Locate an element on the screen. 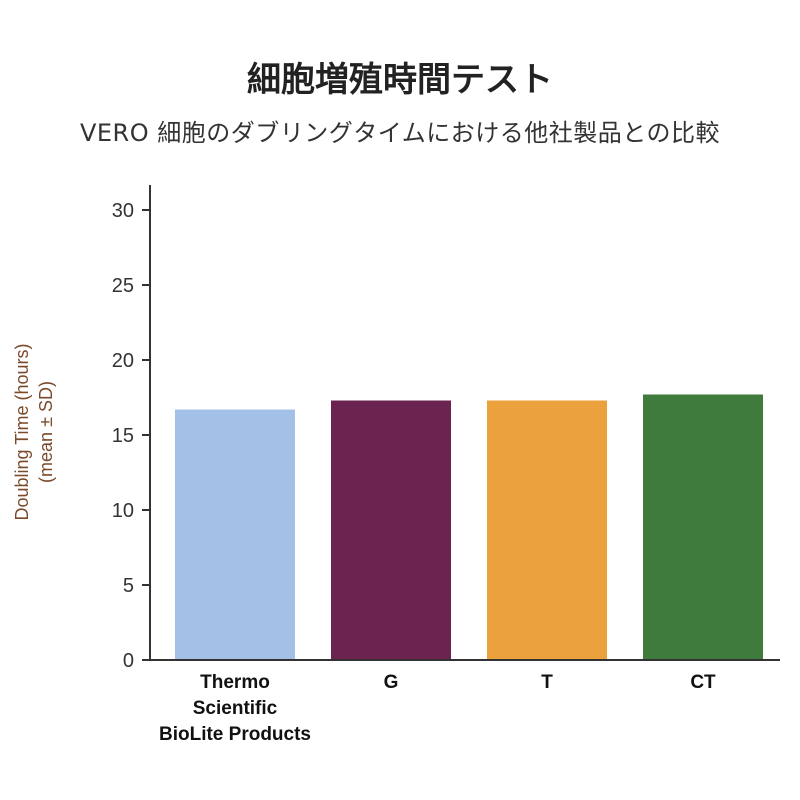 The image size is (800, 800). x-category-label: CT is located at coordinates (703, 682).